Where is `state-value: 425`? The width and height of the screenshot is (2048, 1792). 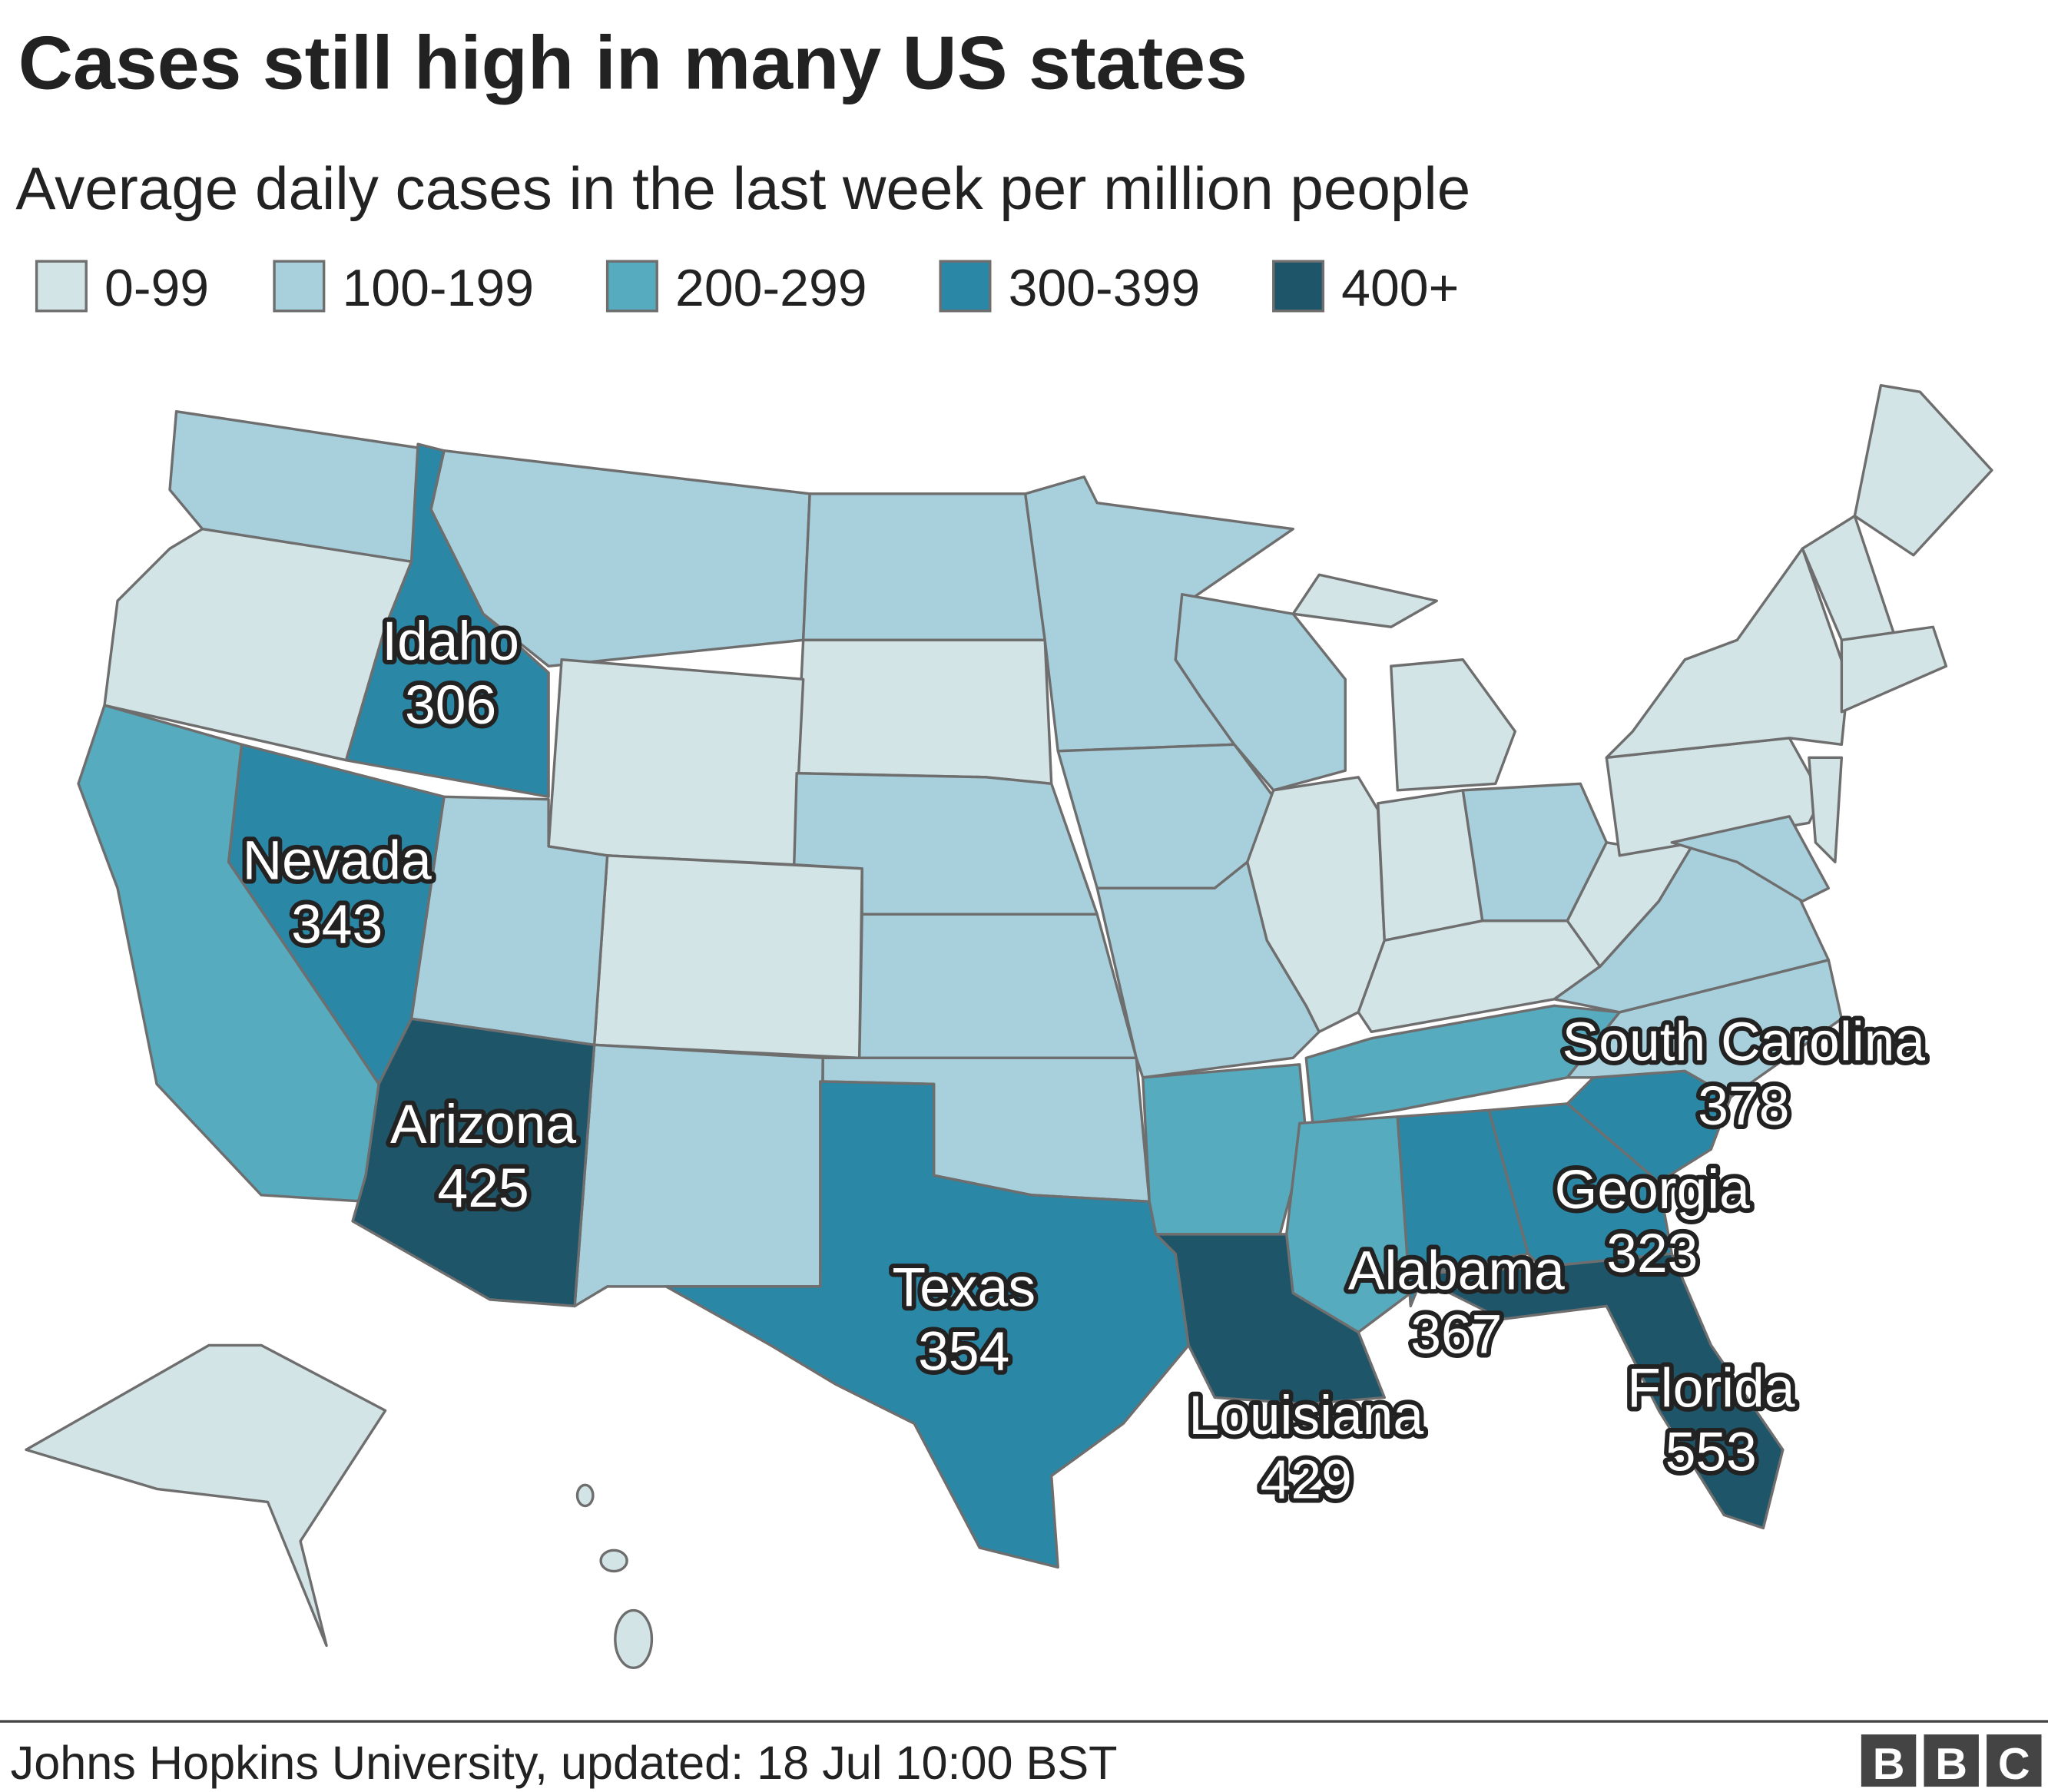 state-value: 425 is located at coordinates (483, 1188).